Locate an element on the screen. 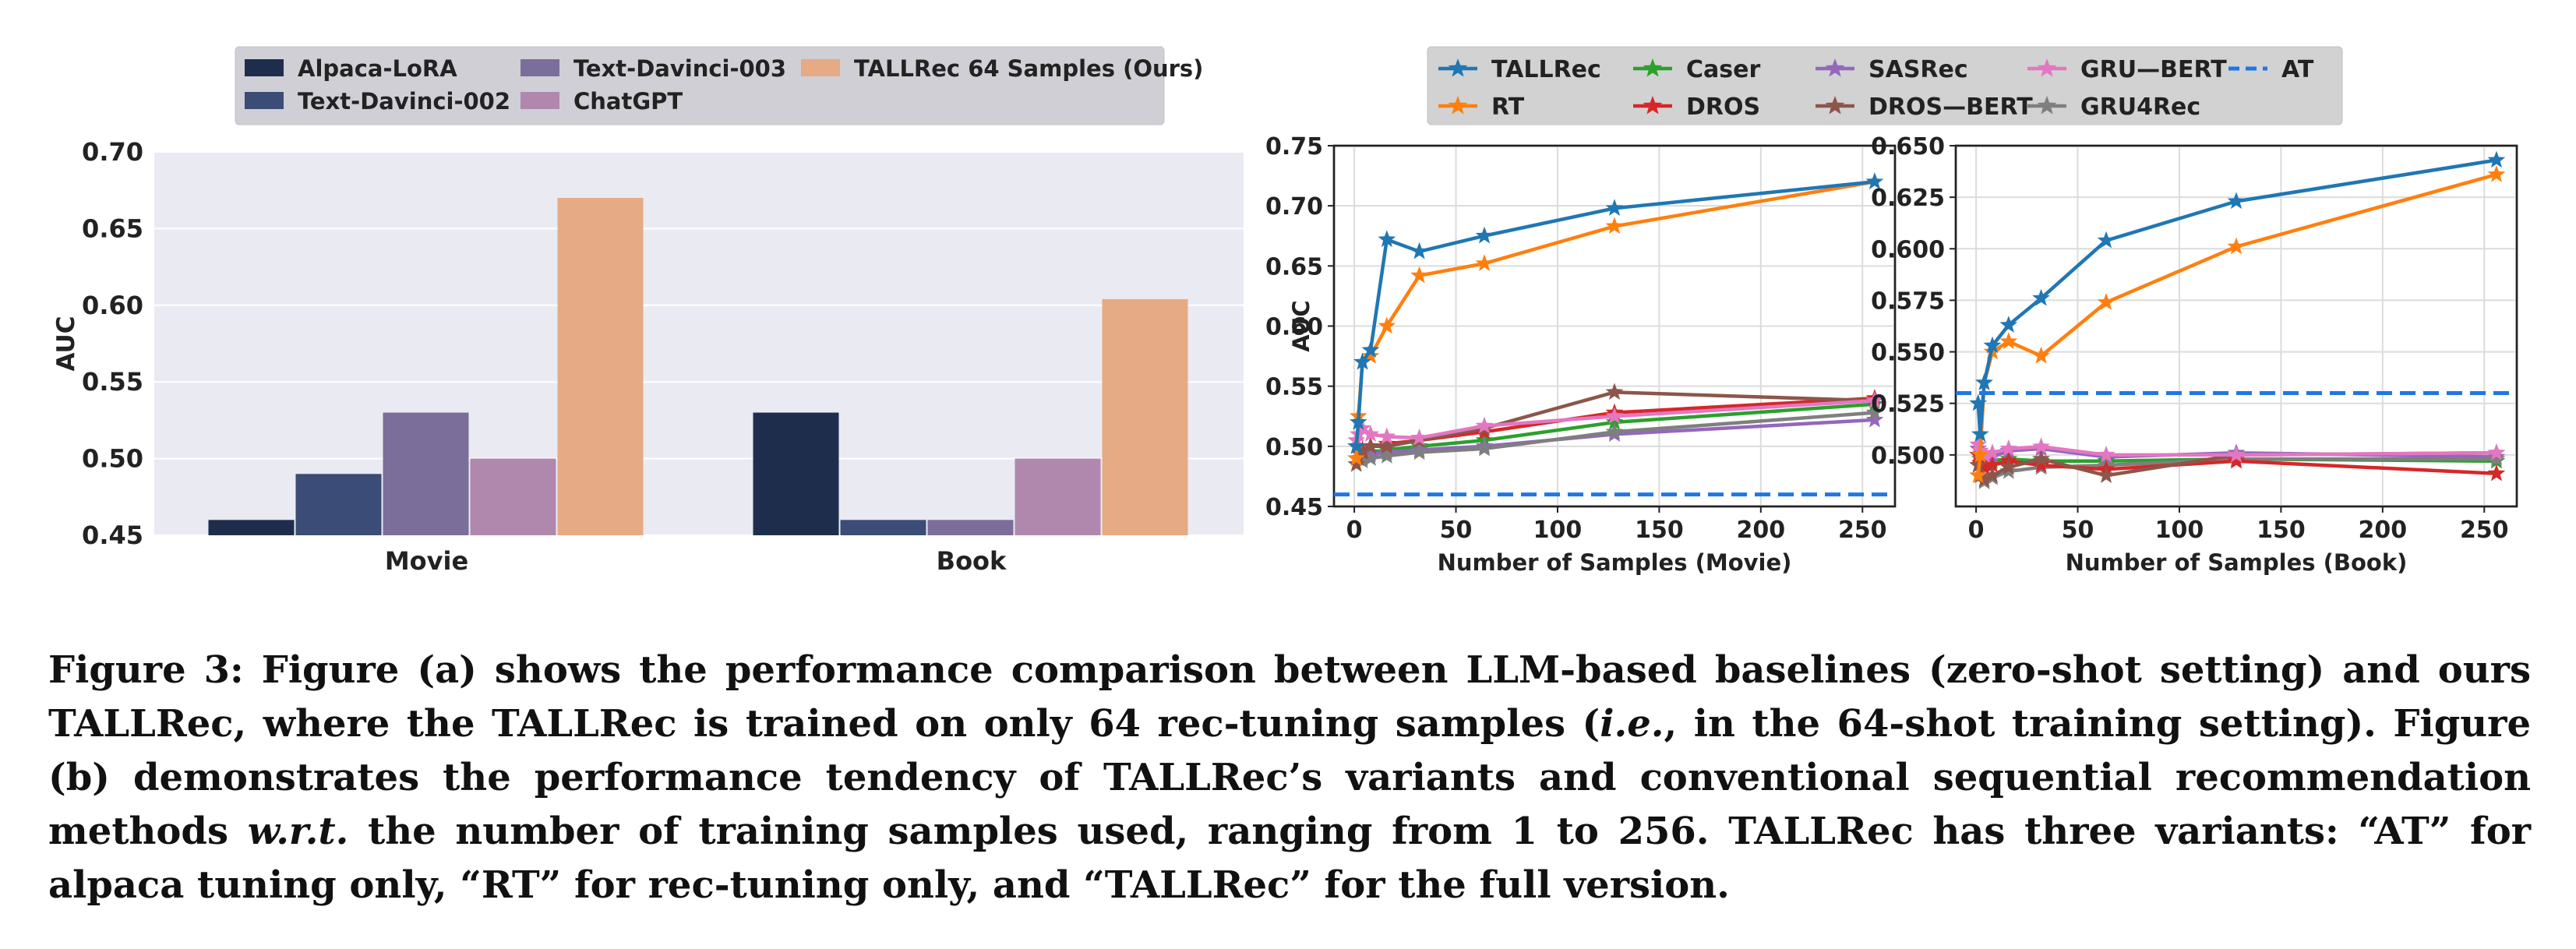 This screenshot has width=2576, height=949. bar-chatgpt-movie is located at coordinates (513, 497).